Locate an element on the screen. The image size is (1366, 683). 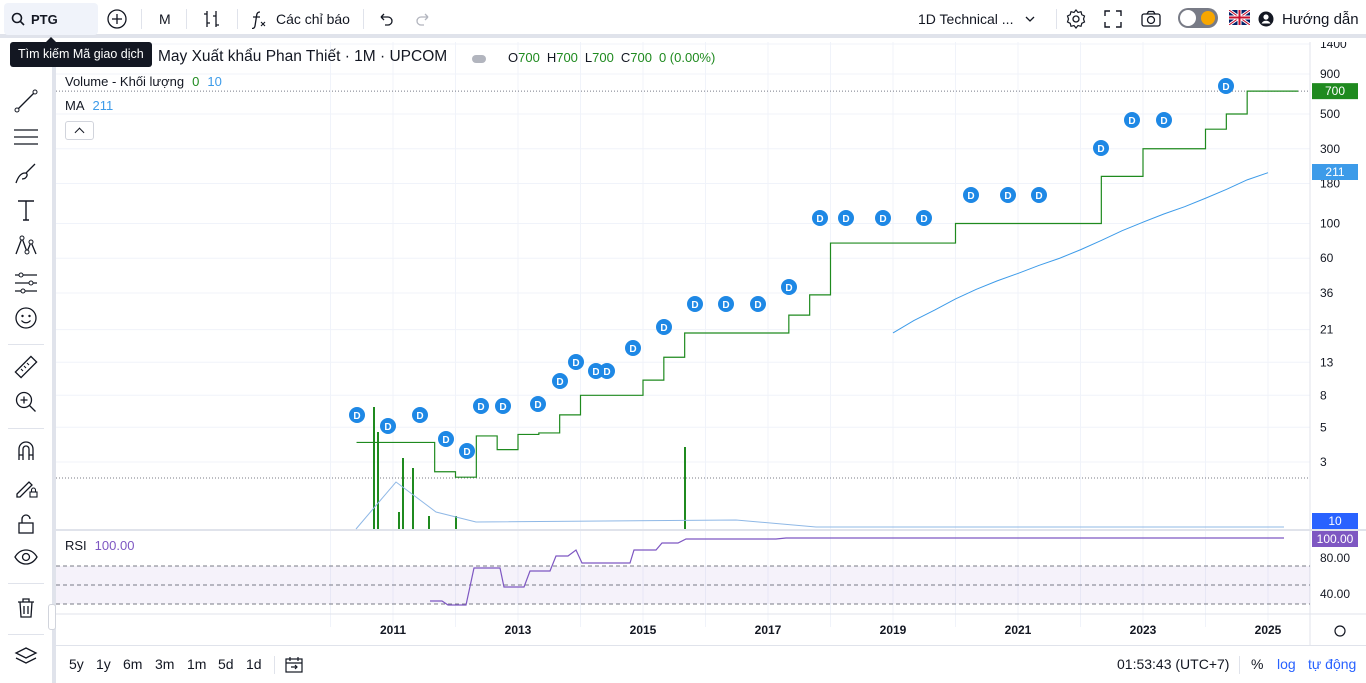
symbol-search-button: PTG is located at coordinates (51, 19).